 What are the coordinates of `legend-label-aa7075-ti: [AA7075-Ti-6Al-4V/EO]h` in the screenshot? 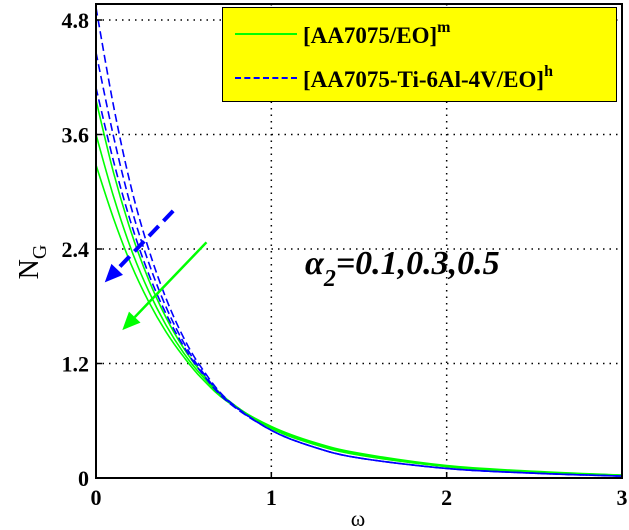 It's located at (428, 77).